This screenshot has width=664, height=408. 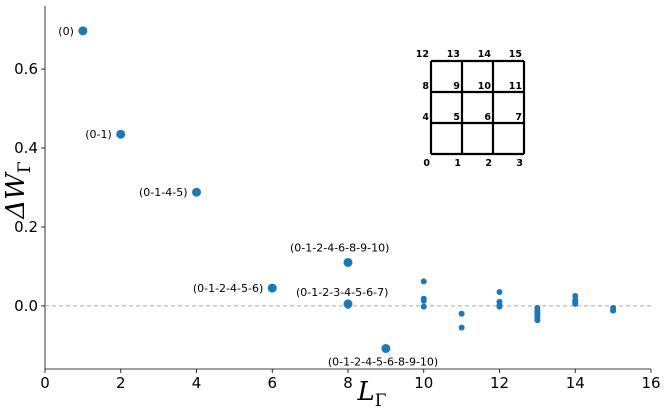 What do you see at coordinates (425, 117) in the screenshot?
I see `lattice-site-label: 4` at bounding box center [425, 117].